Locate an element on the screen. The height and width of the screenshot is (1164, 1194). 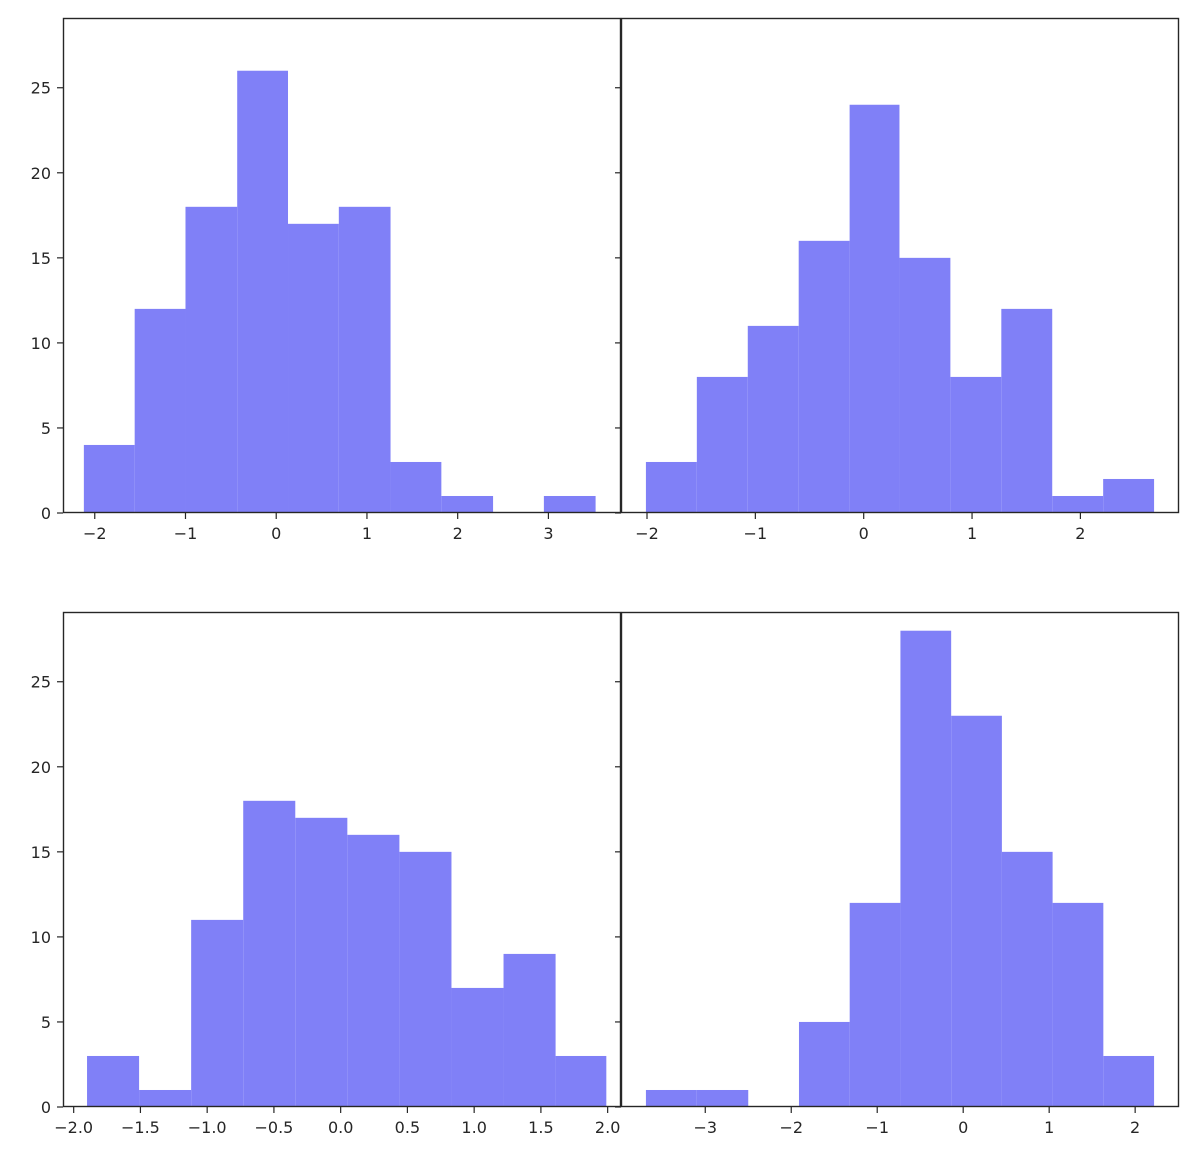
x-tick-label: −1.5 is located at coordinates (140, 1127).